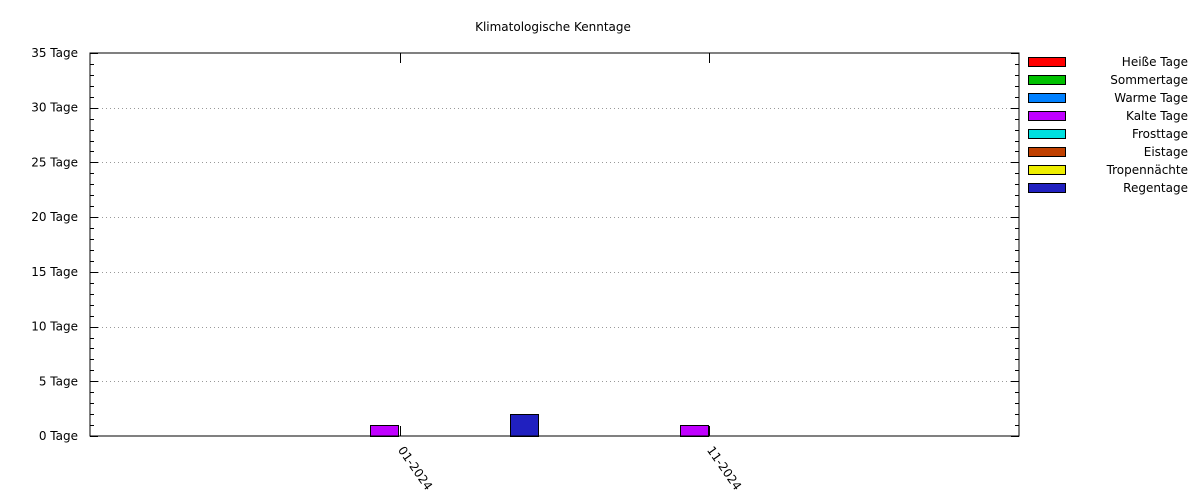 The height and width of the screenshot is (500, 1200). Describe the element at coordinates (54, 327) in the screenshot. I see `y-tick-label: 10 Tage` at that location.